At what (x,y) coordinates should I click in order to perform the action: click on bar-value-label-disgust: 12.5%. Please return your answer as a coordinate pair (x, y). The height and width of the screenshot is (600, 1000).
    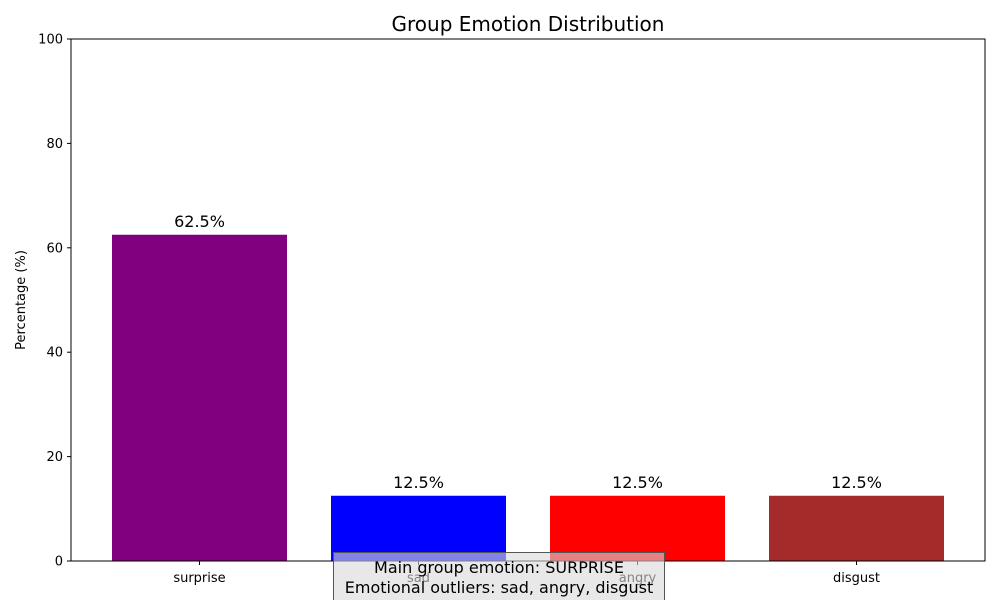
    Looking at the image, I should click on (856, 482).